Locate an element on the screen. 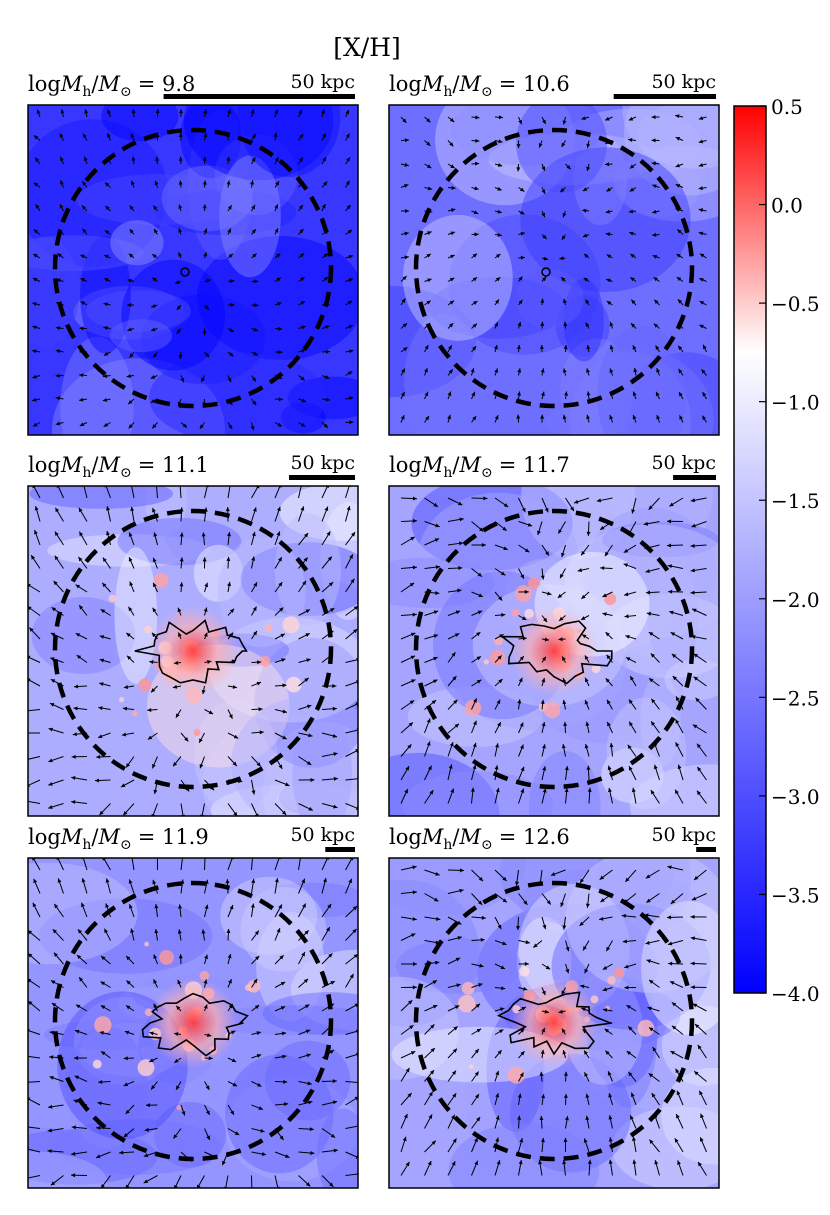 This screenshot has width=830, height=1215. colorbar-tick-label: −3.5 is located at coordinates (795, 895).